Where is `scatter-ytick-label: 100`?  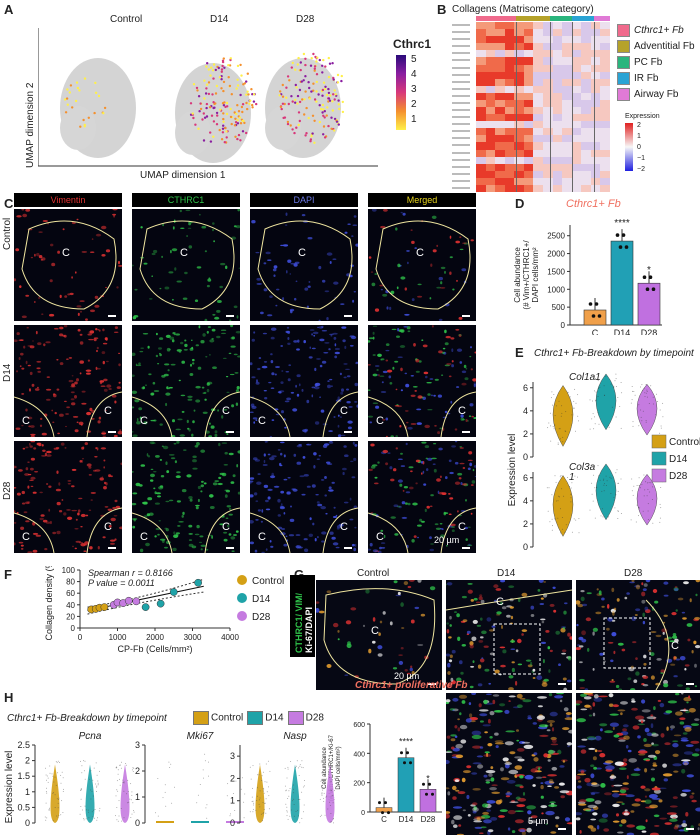
scatter-ytick-label: 100 is located at coordinates (69, 570).